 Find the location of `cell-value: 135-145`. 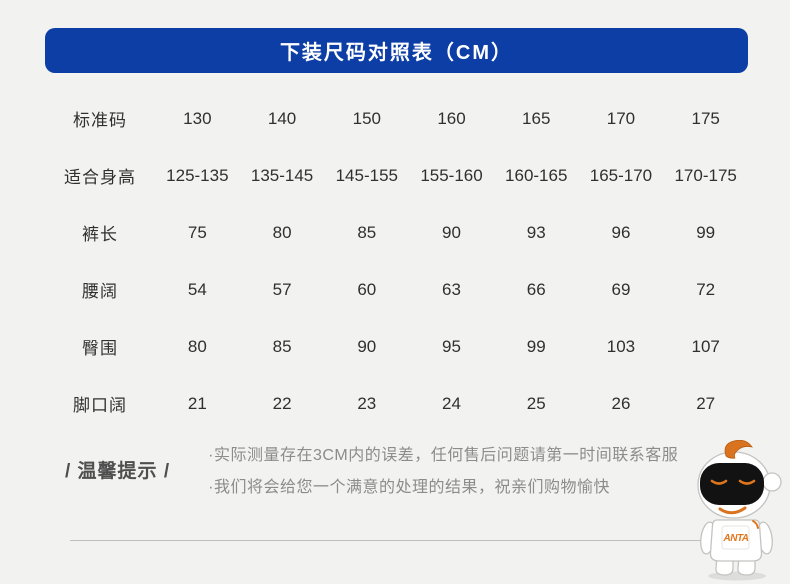

cell-value: 135-145 is located at coordinates (282, 175).